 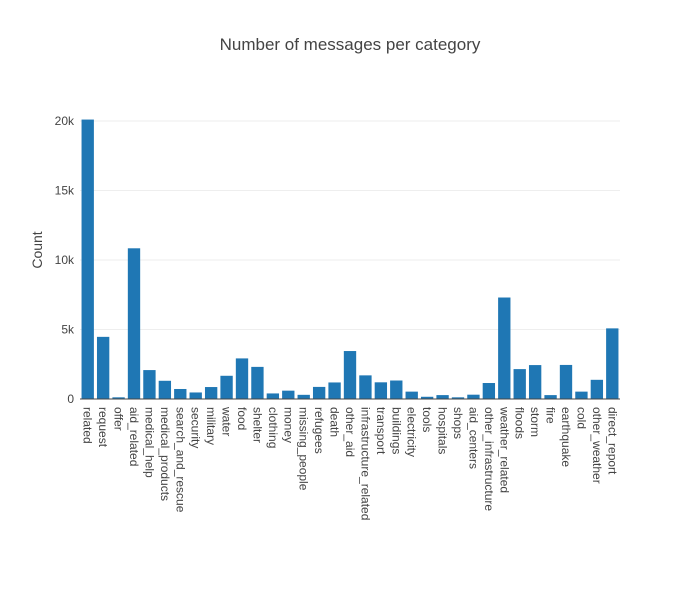 What do you see at coordinates (273, 396) in the screenshot?
I see `bar-clothing` at bounding box center [273, 396].